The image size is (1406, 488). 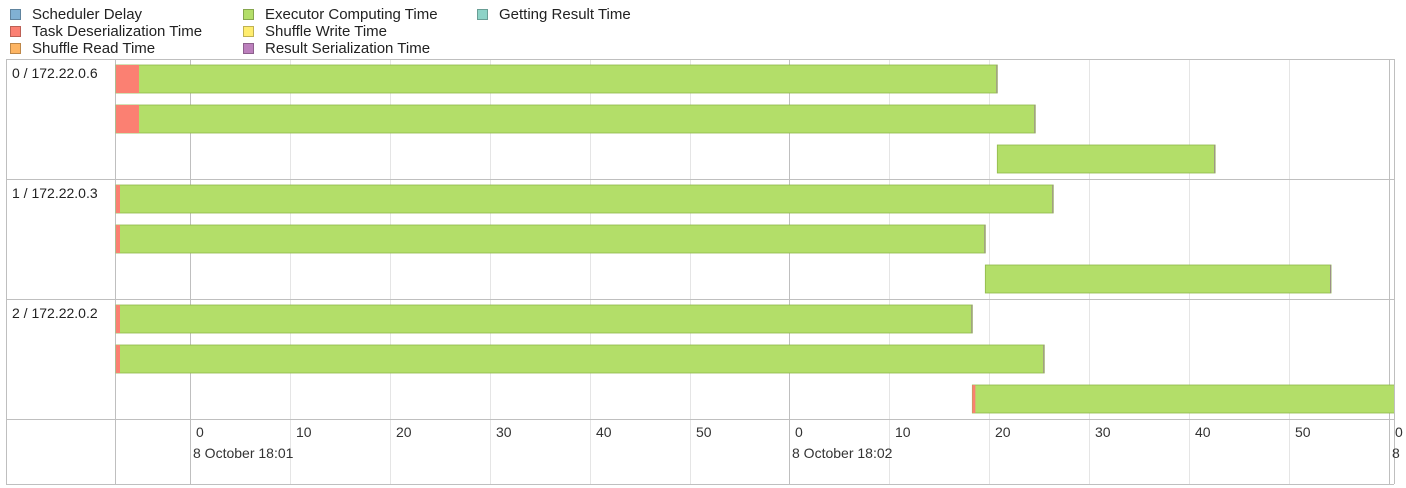 I want to click on legend-item-result-serialization-time: Result Serialization Time, so click(x=336, y=48).